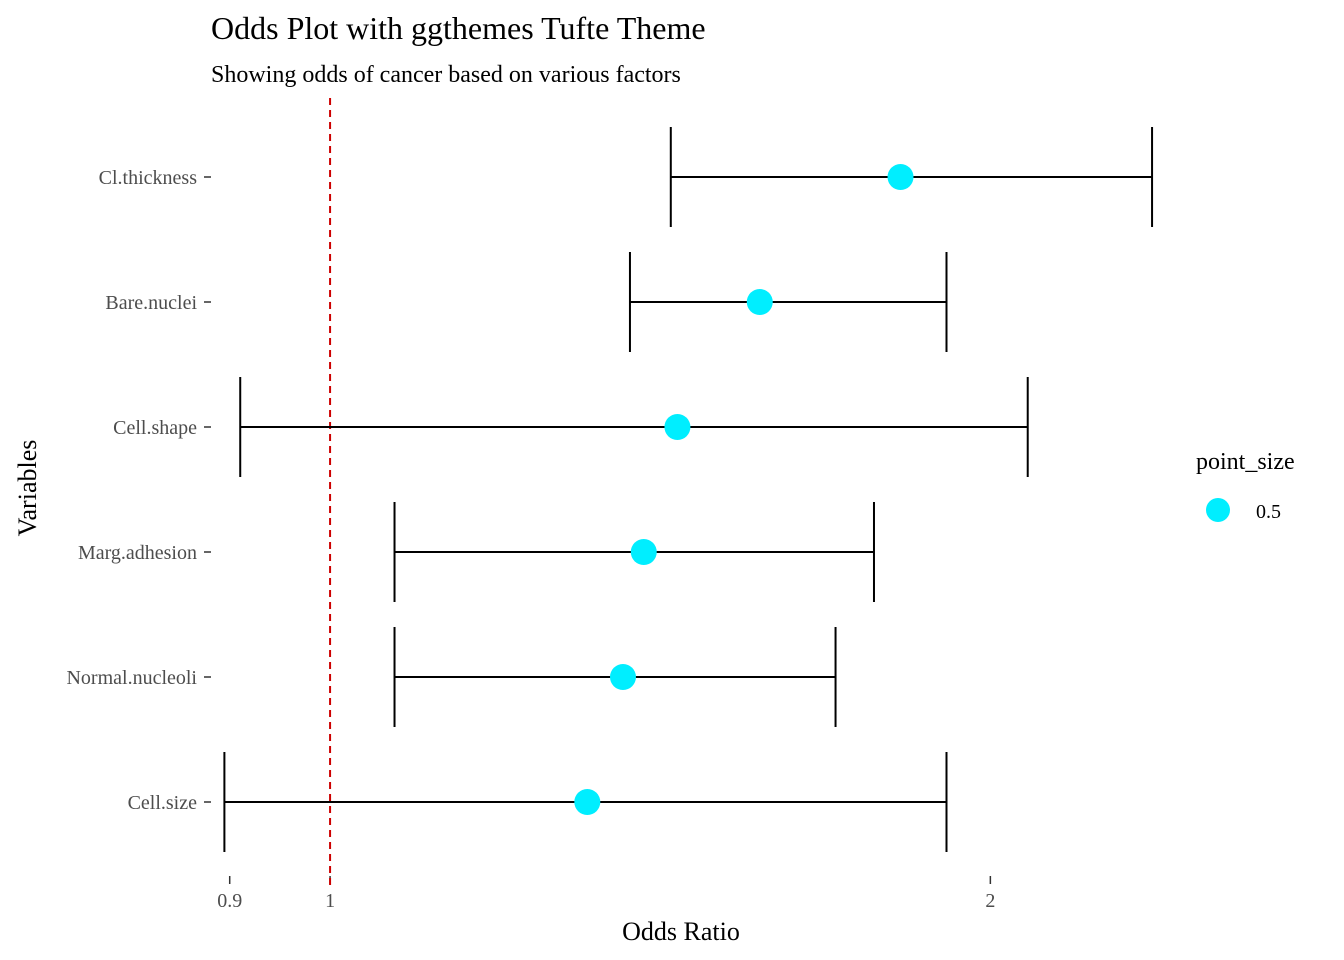 The height and width of the screenshot is (960, 1344). I want to click on y-tick-label: Normal.nucleoli, so click(131, 678).